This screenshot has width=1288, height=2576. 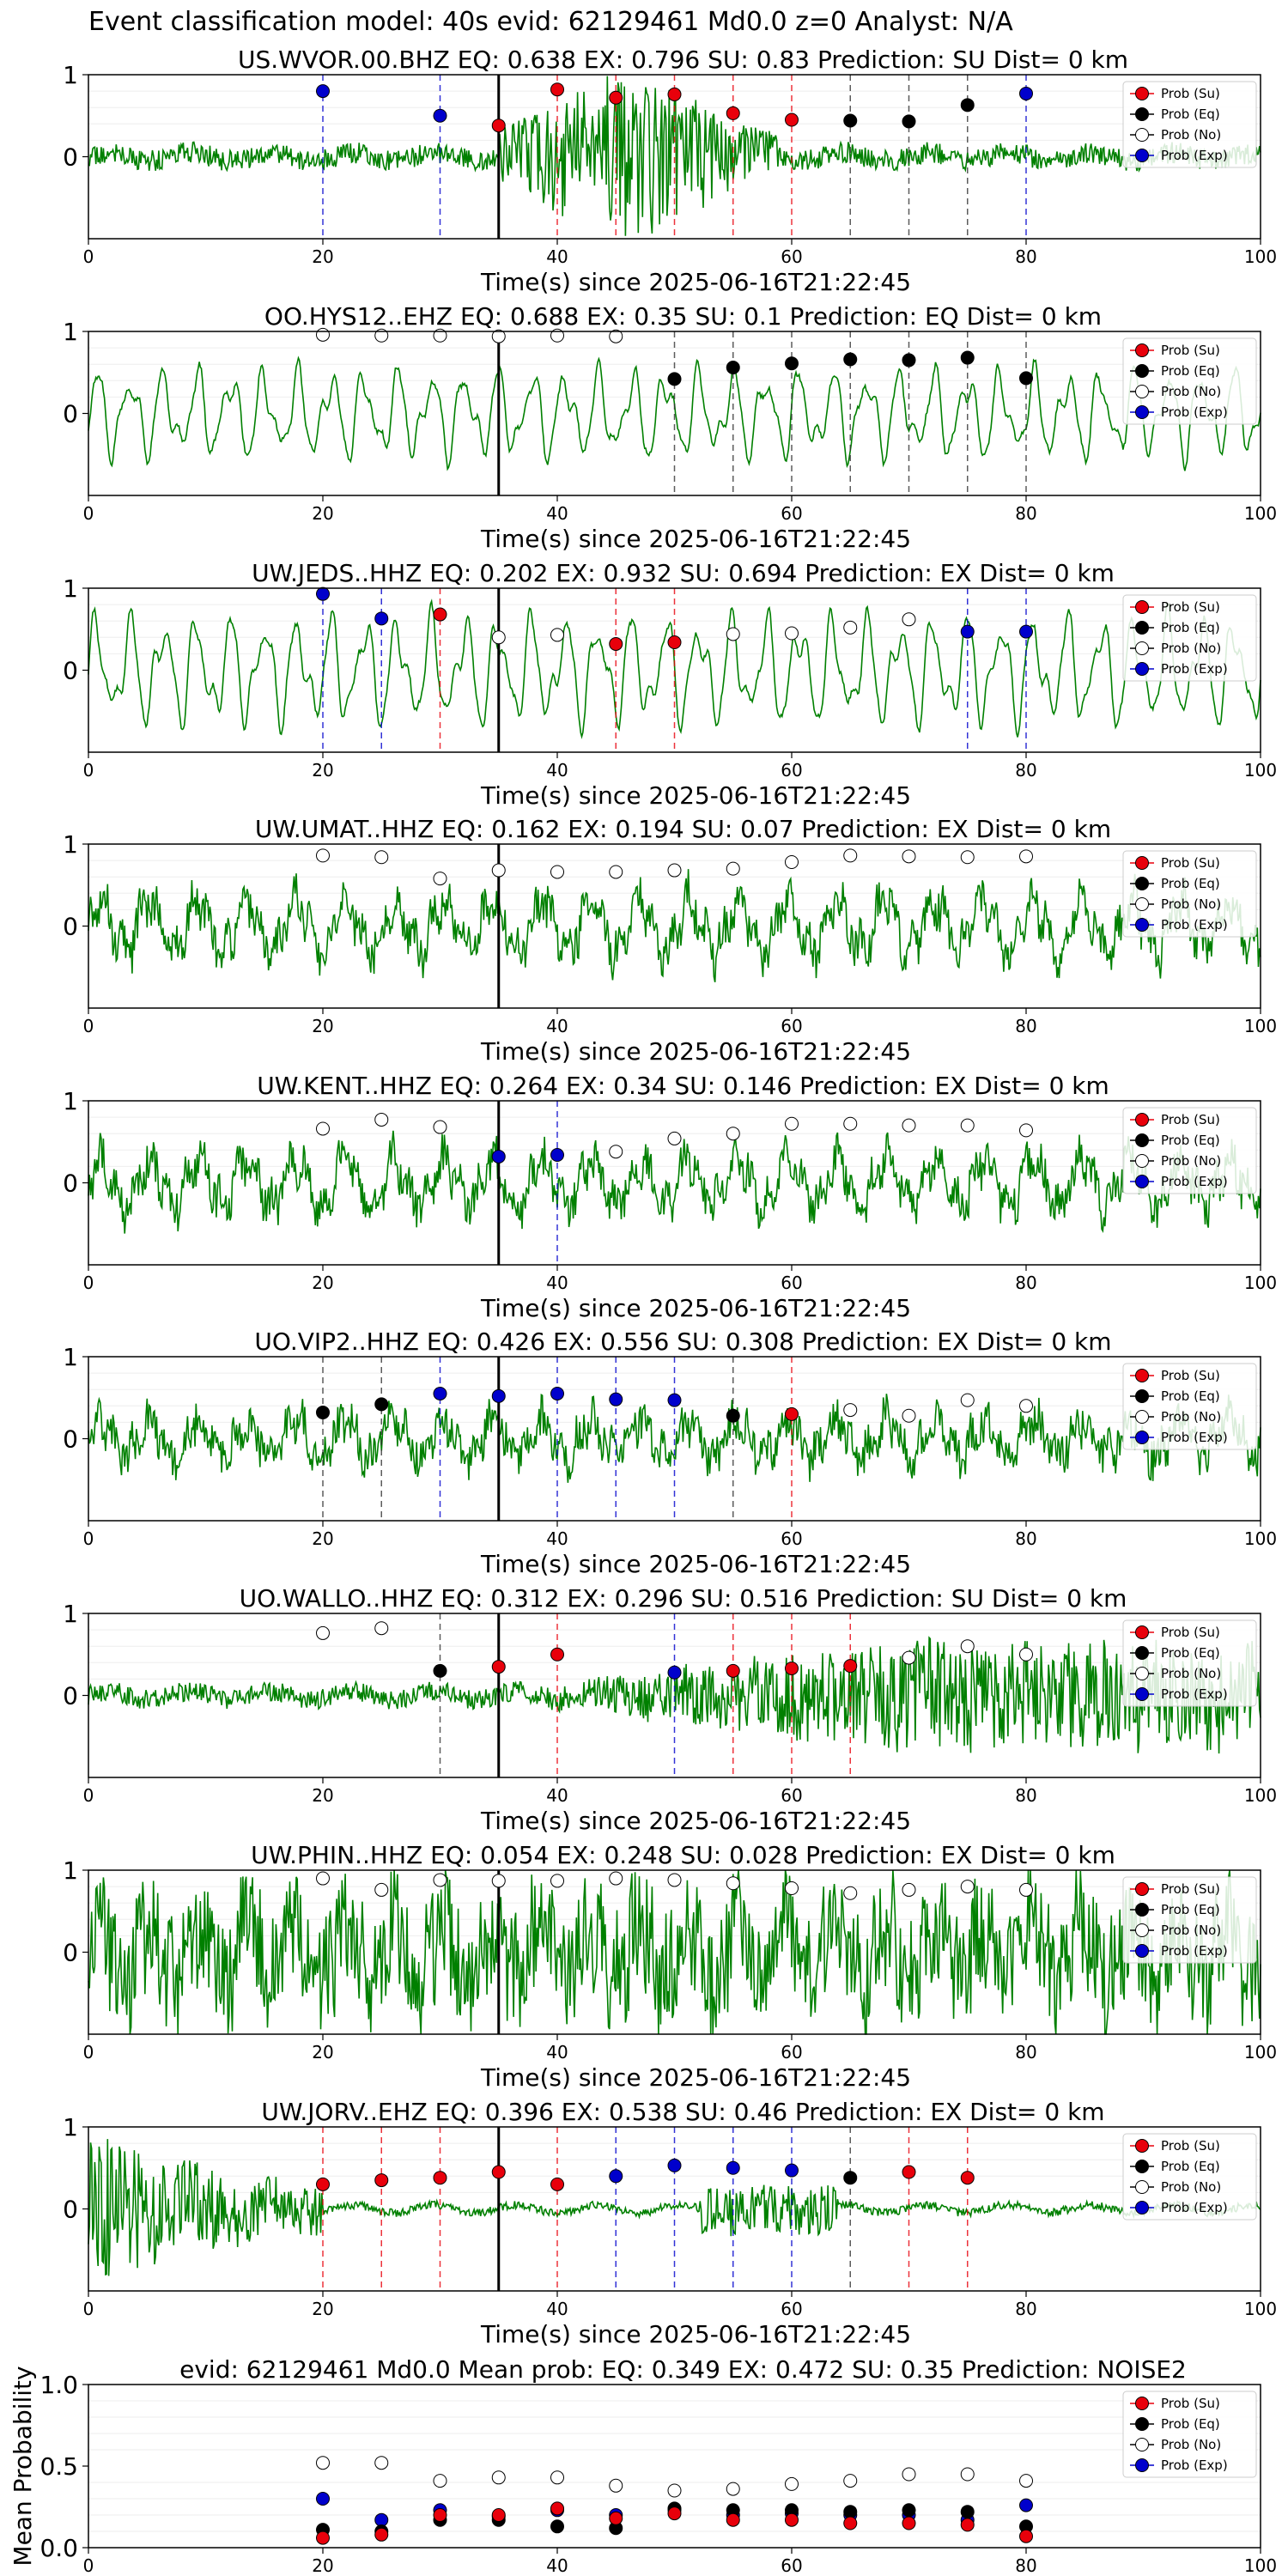 What do you see at coordinates (1191, 607) in the screenshot?
I see `legend-label-su: Prob (Su)` at bounding box center [1191, 607].